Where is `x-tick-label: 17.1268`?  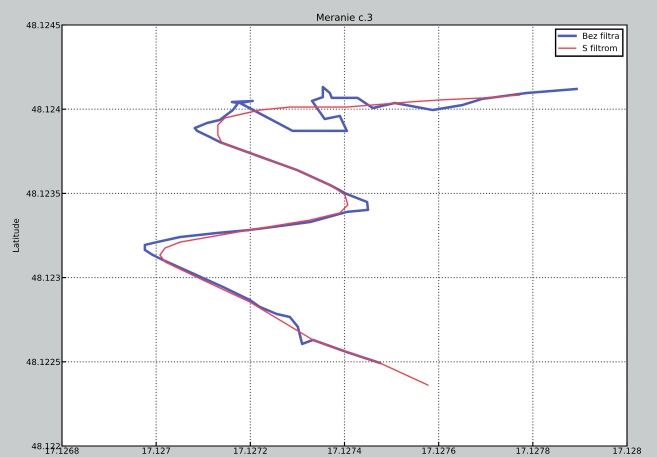
x-tick-label: 17.1268 is located at coordinates (62, 451).